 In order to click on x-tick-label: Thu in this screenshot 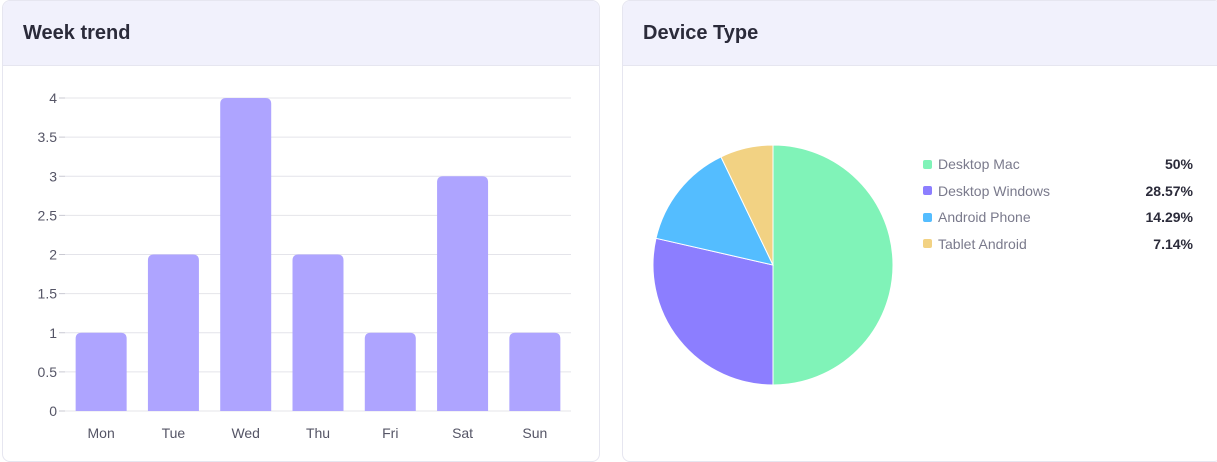, I will do `click(318, 433)`.